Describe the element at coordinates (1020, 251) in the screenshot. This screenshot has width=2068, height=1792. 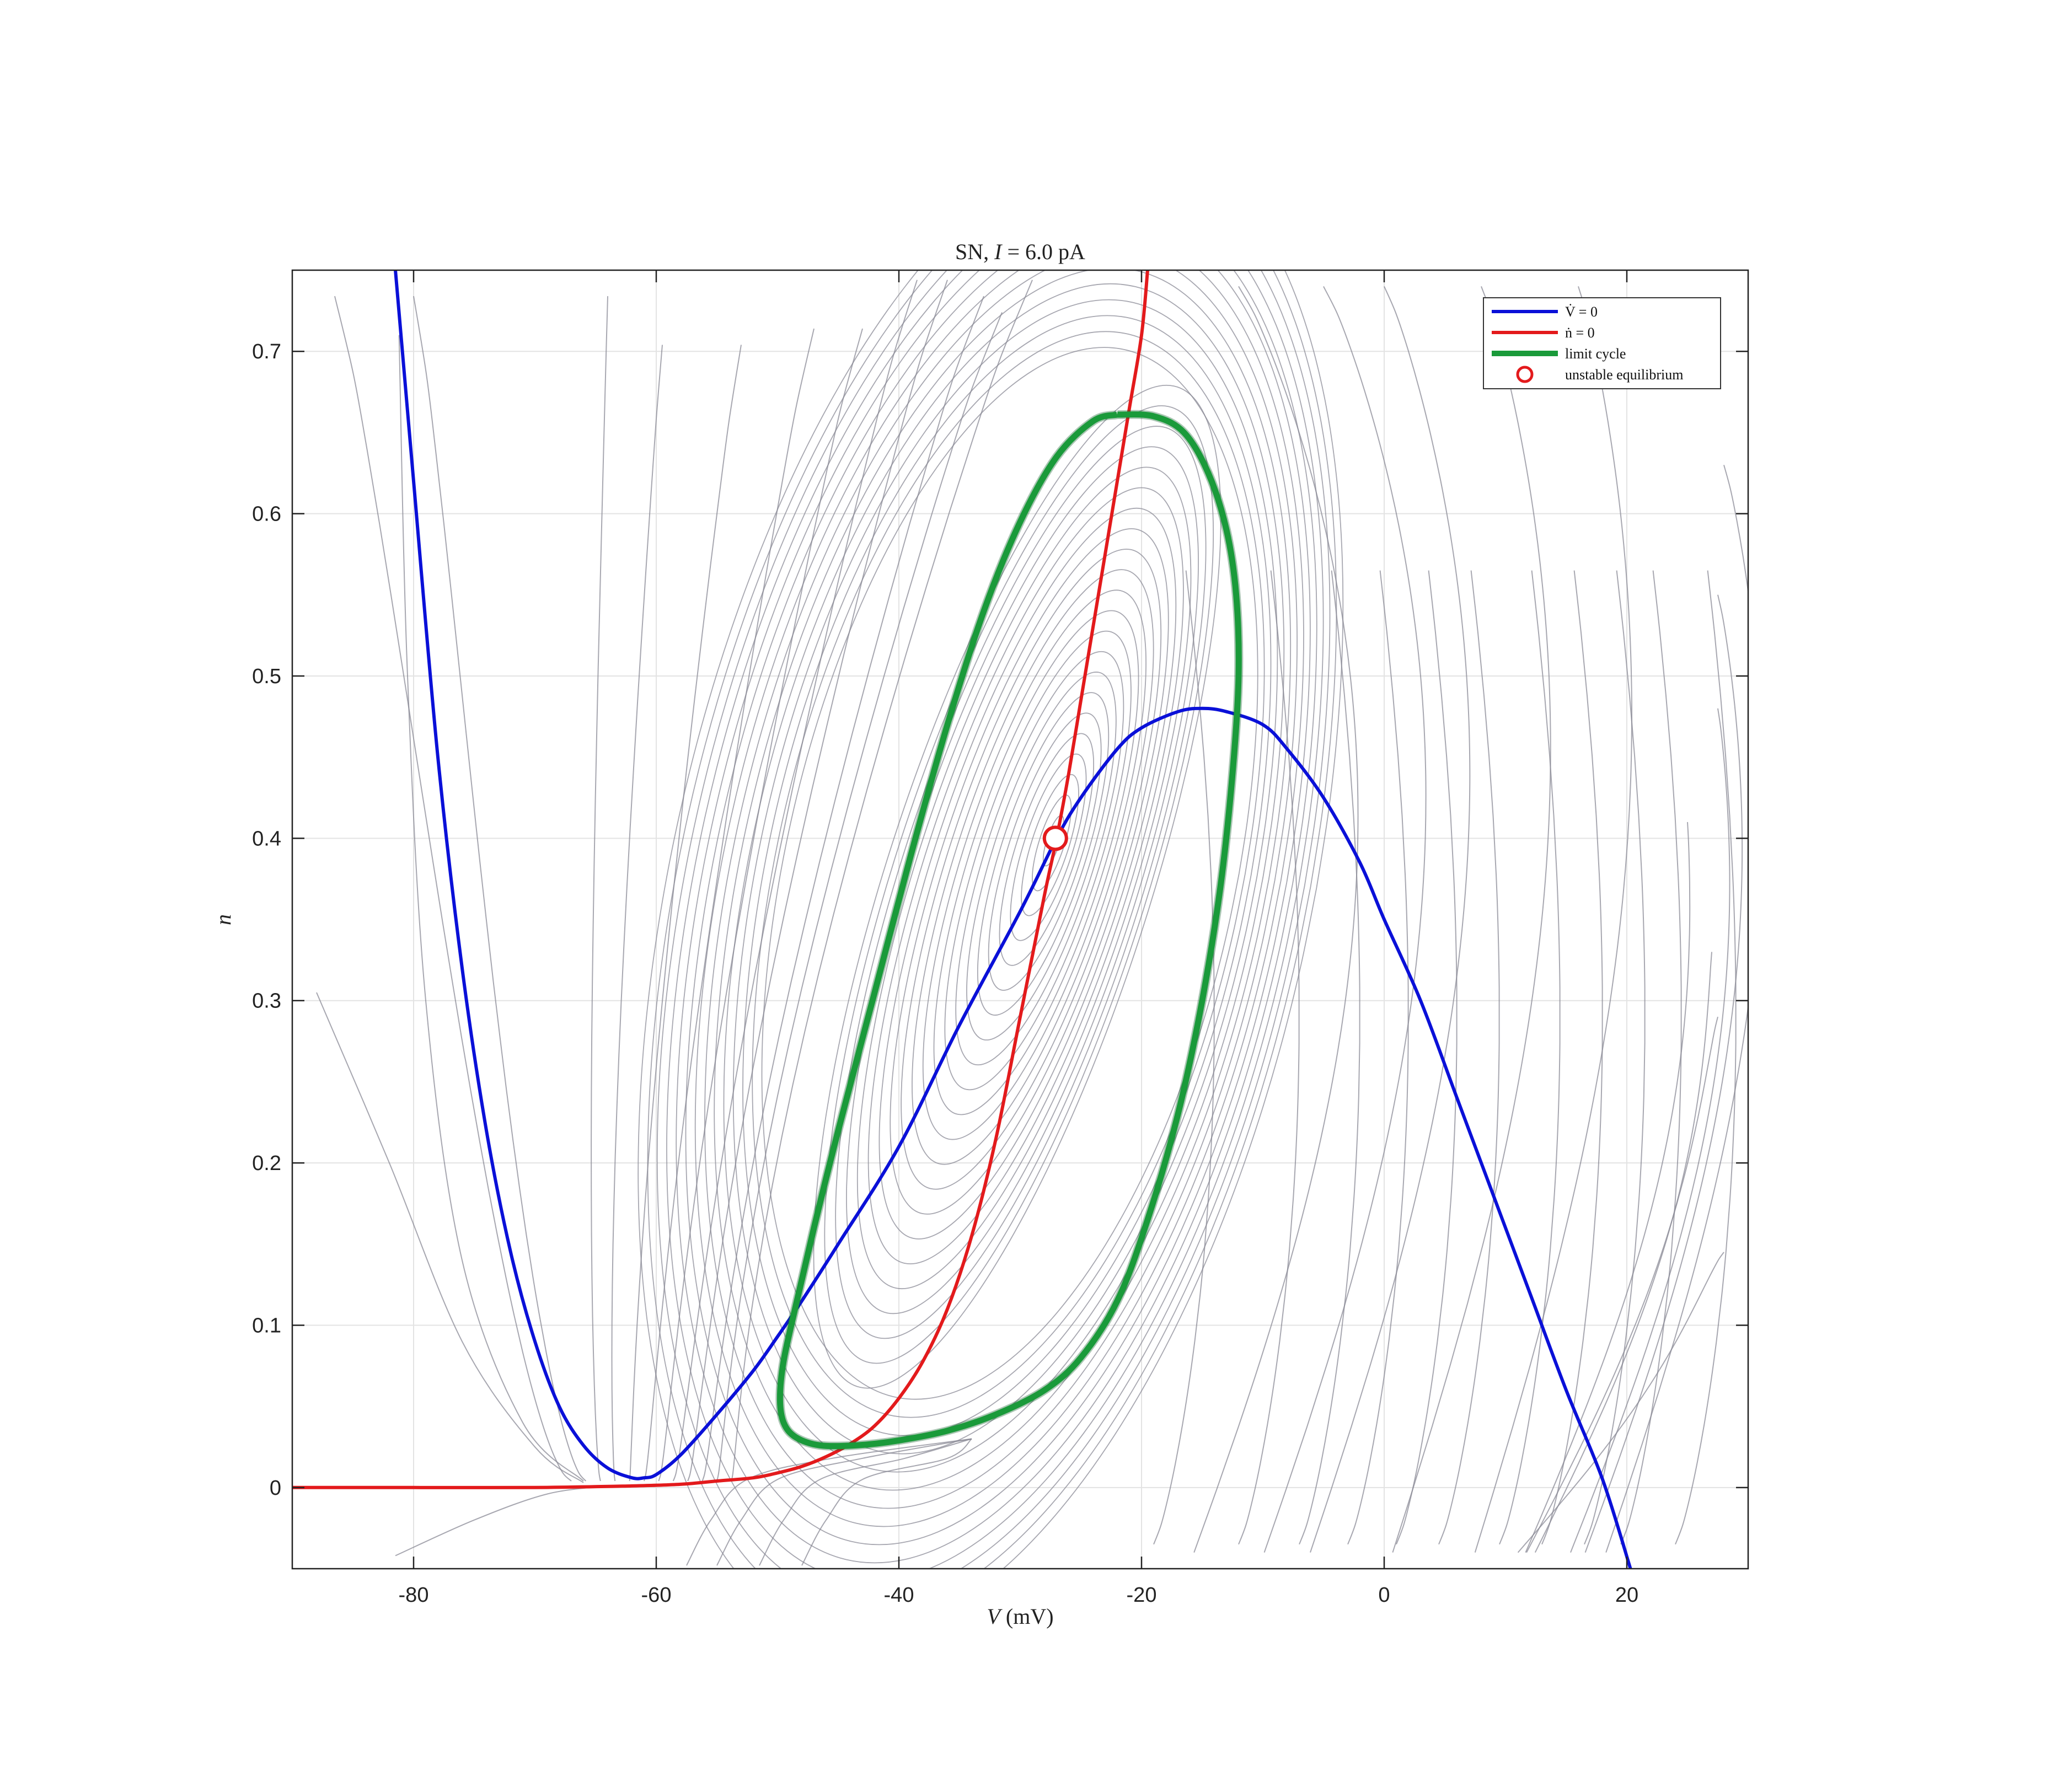
I see `chart-title: SN, I = 6.0 pA` at that location.